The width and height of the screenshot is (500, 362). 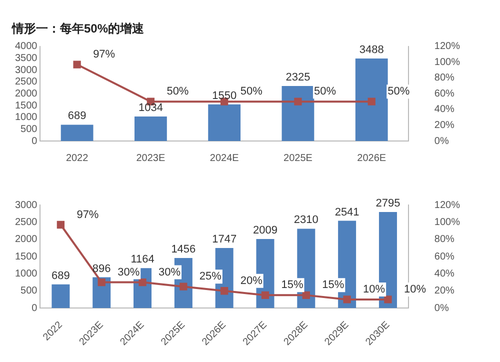 What do you see at coordinates (347, 212) in the screenshot?
I see `data-label: 2541` at bounding box center [347, 212].